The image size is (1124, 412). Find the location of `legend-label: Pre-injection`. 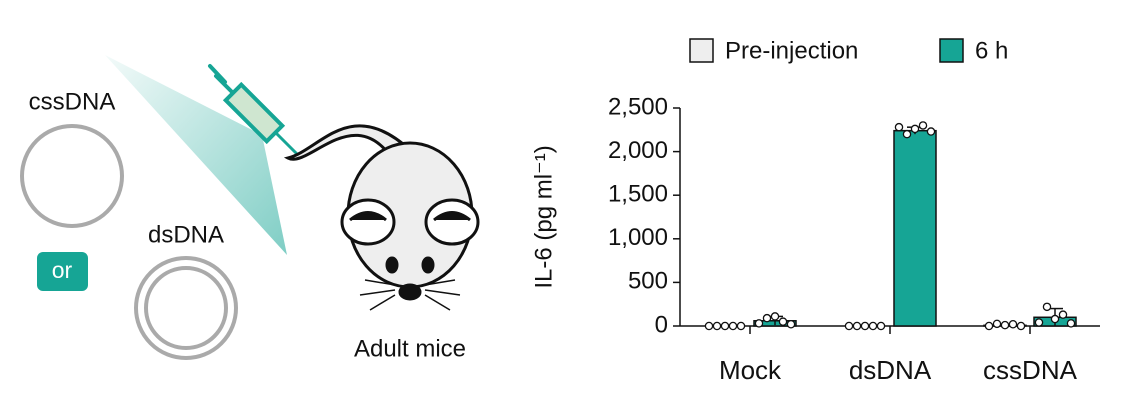

legend-label: Pre-injection is located at coordinates (791, 50).